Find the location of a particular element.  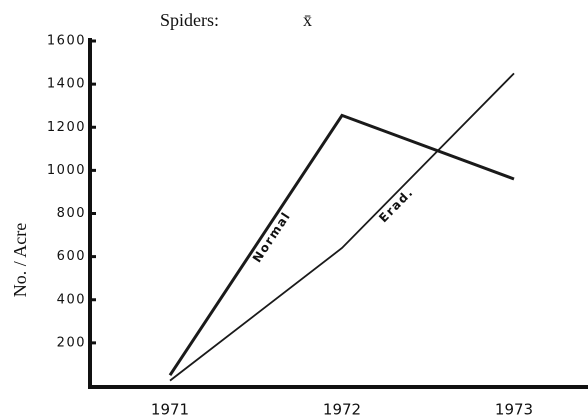

x-tick-label: 1972 is located at coordinates (342, 410).